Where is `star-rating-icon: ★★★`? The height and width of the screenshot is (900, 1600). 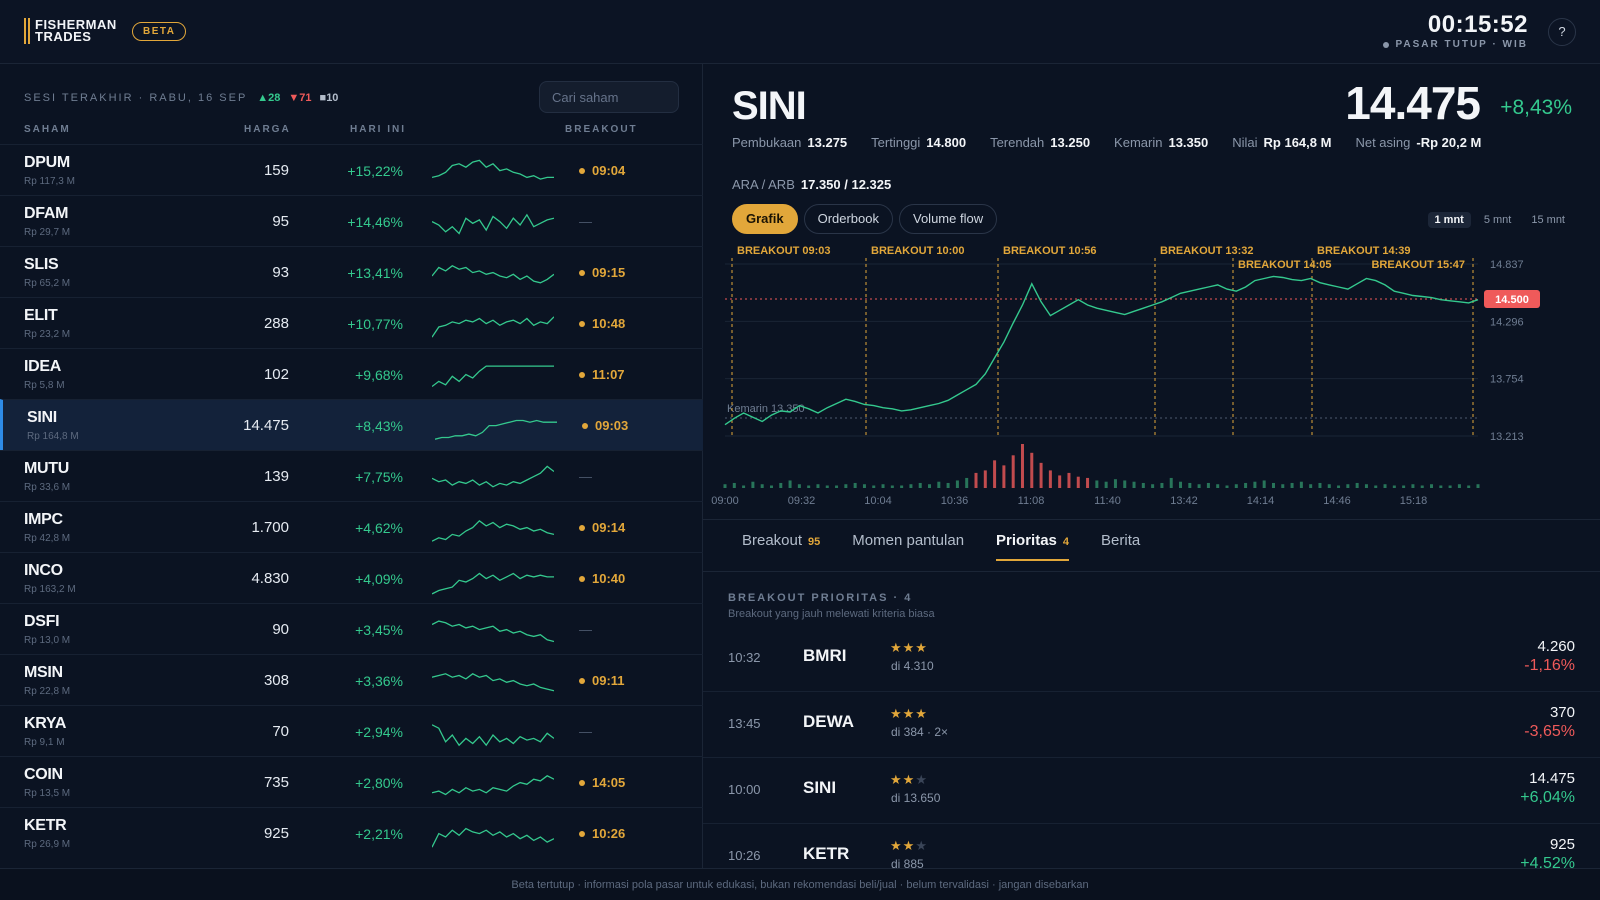 star-rating-icon: ★★★ is located at coordinates (909, 648).